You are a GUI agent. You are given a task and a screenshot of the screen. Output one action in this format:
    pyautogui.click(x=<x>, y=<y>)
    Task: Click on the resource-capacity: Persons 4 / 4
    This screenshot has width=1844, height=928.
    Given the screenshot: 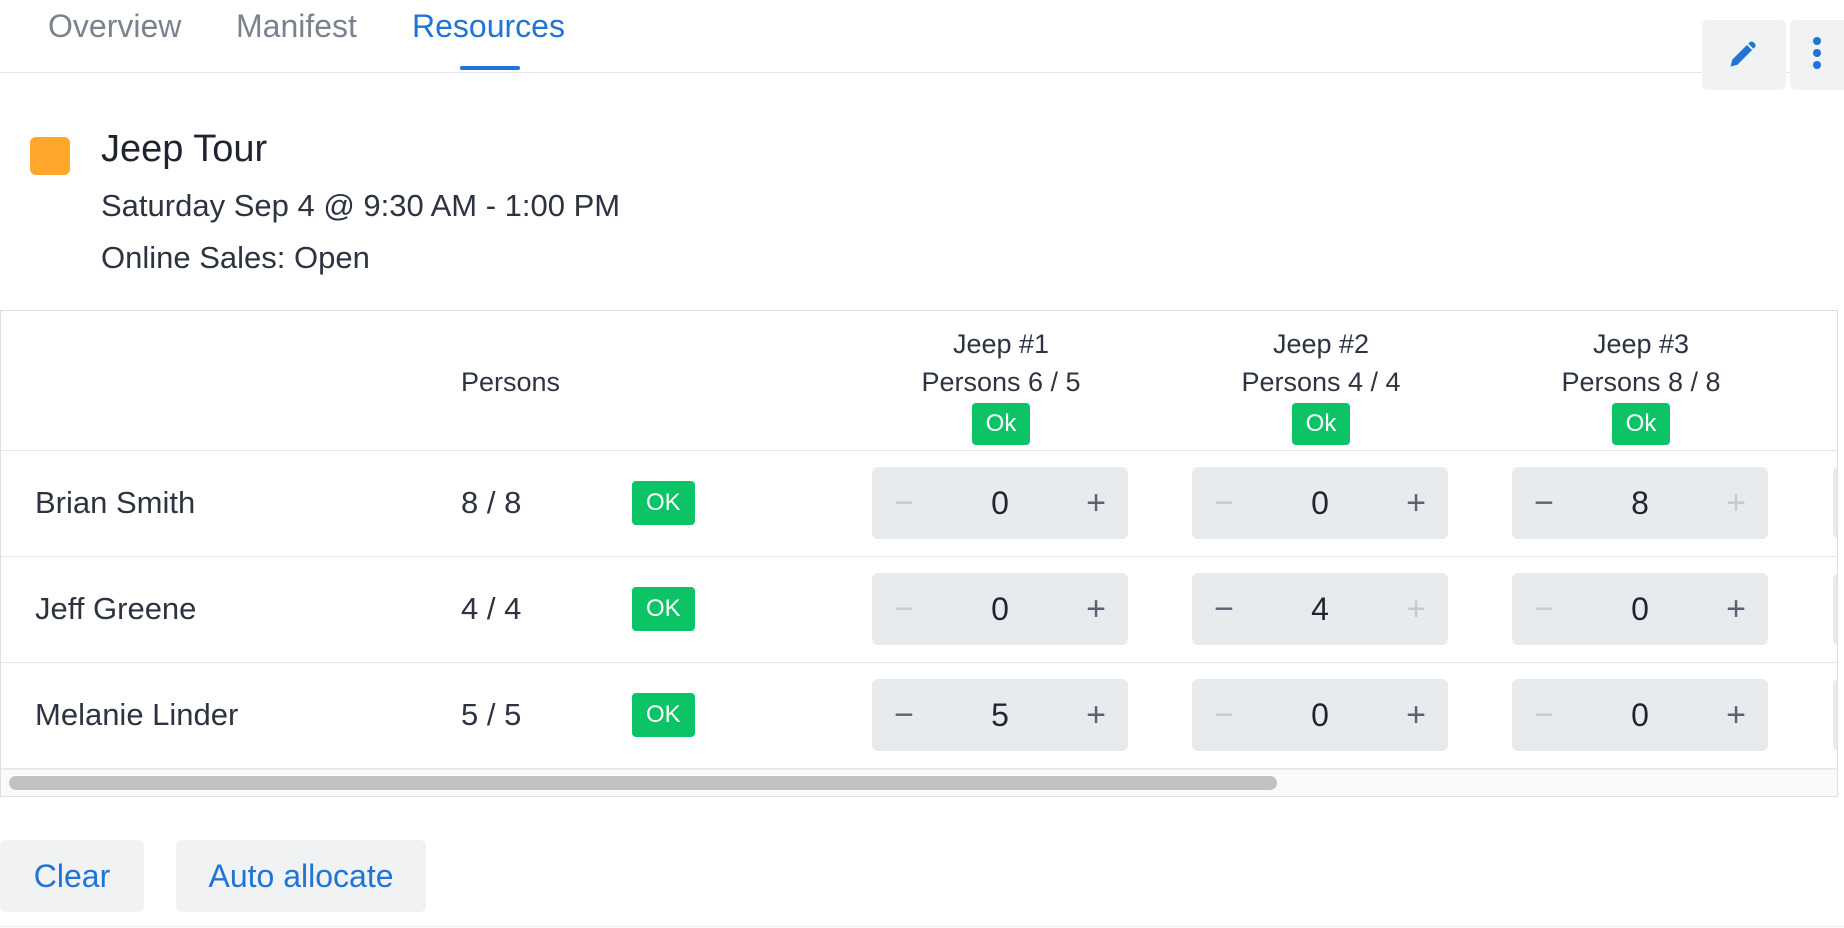 What is the action you would take?
    pyautogui.click(x=1321, y=382)
    